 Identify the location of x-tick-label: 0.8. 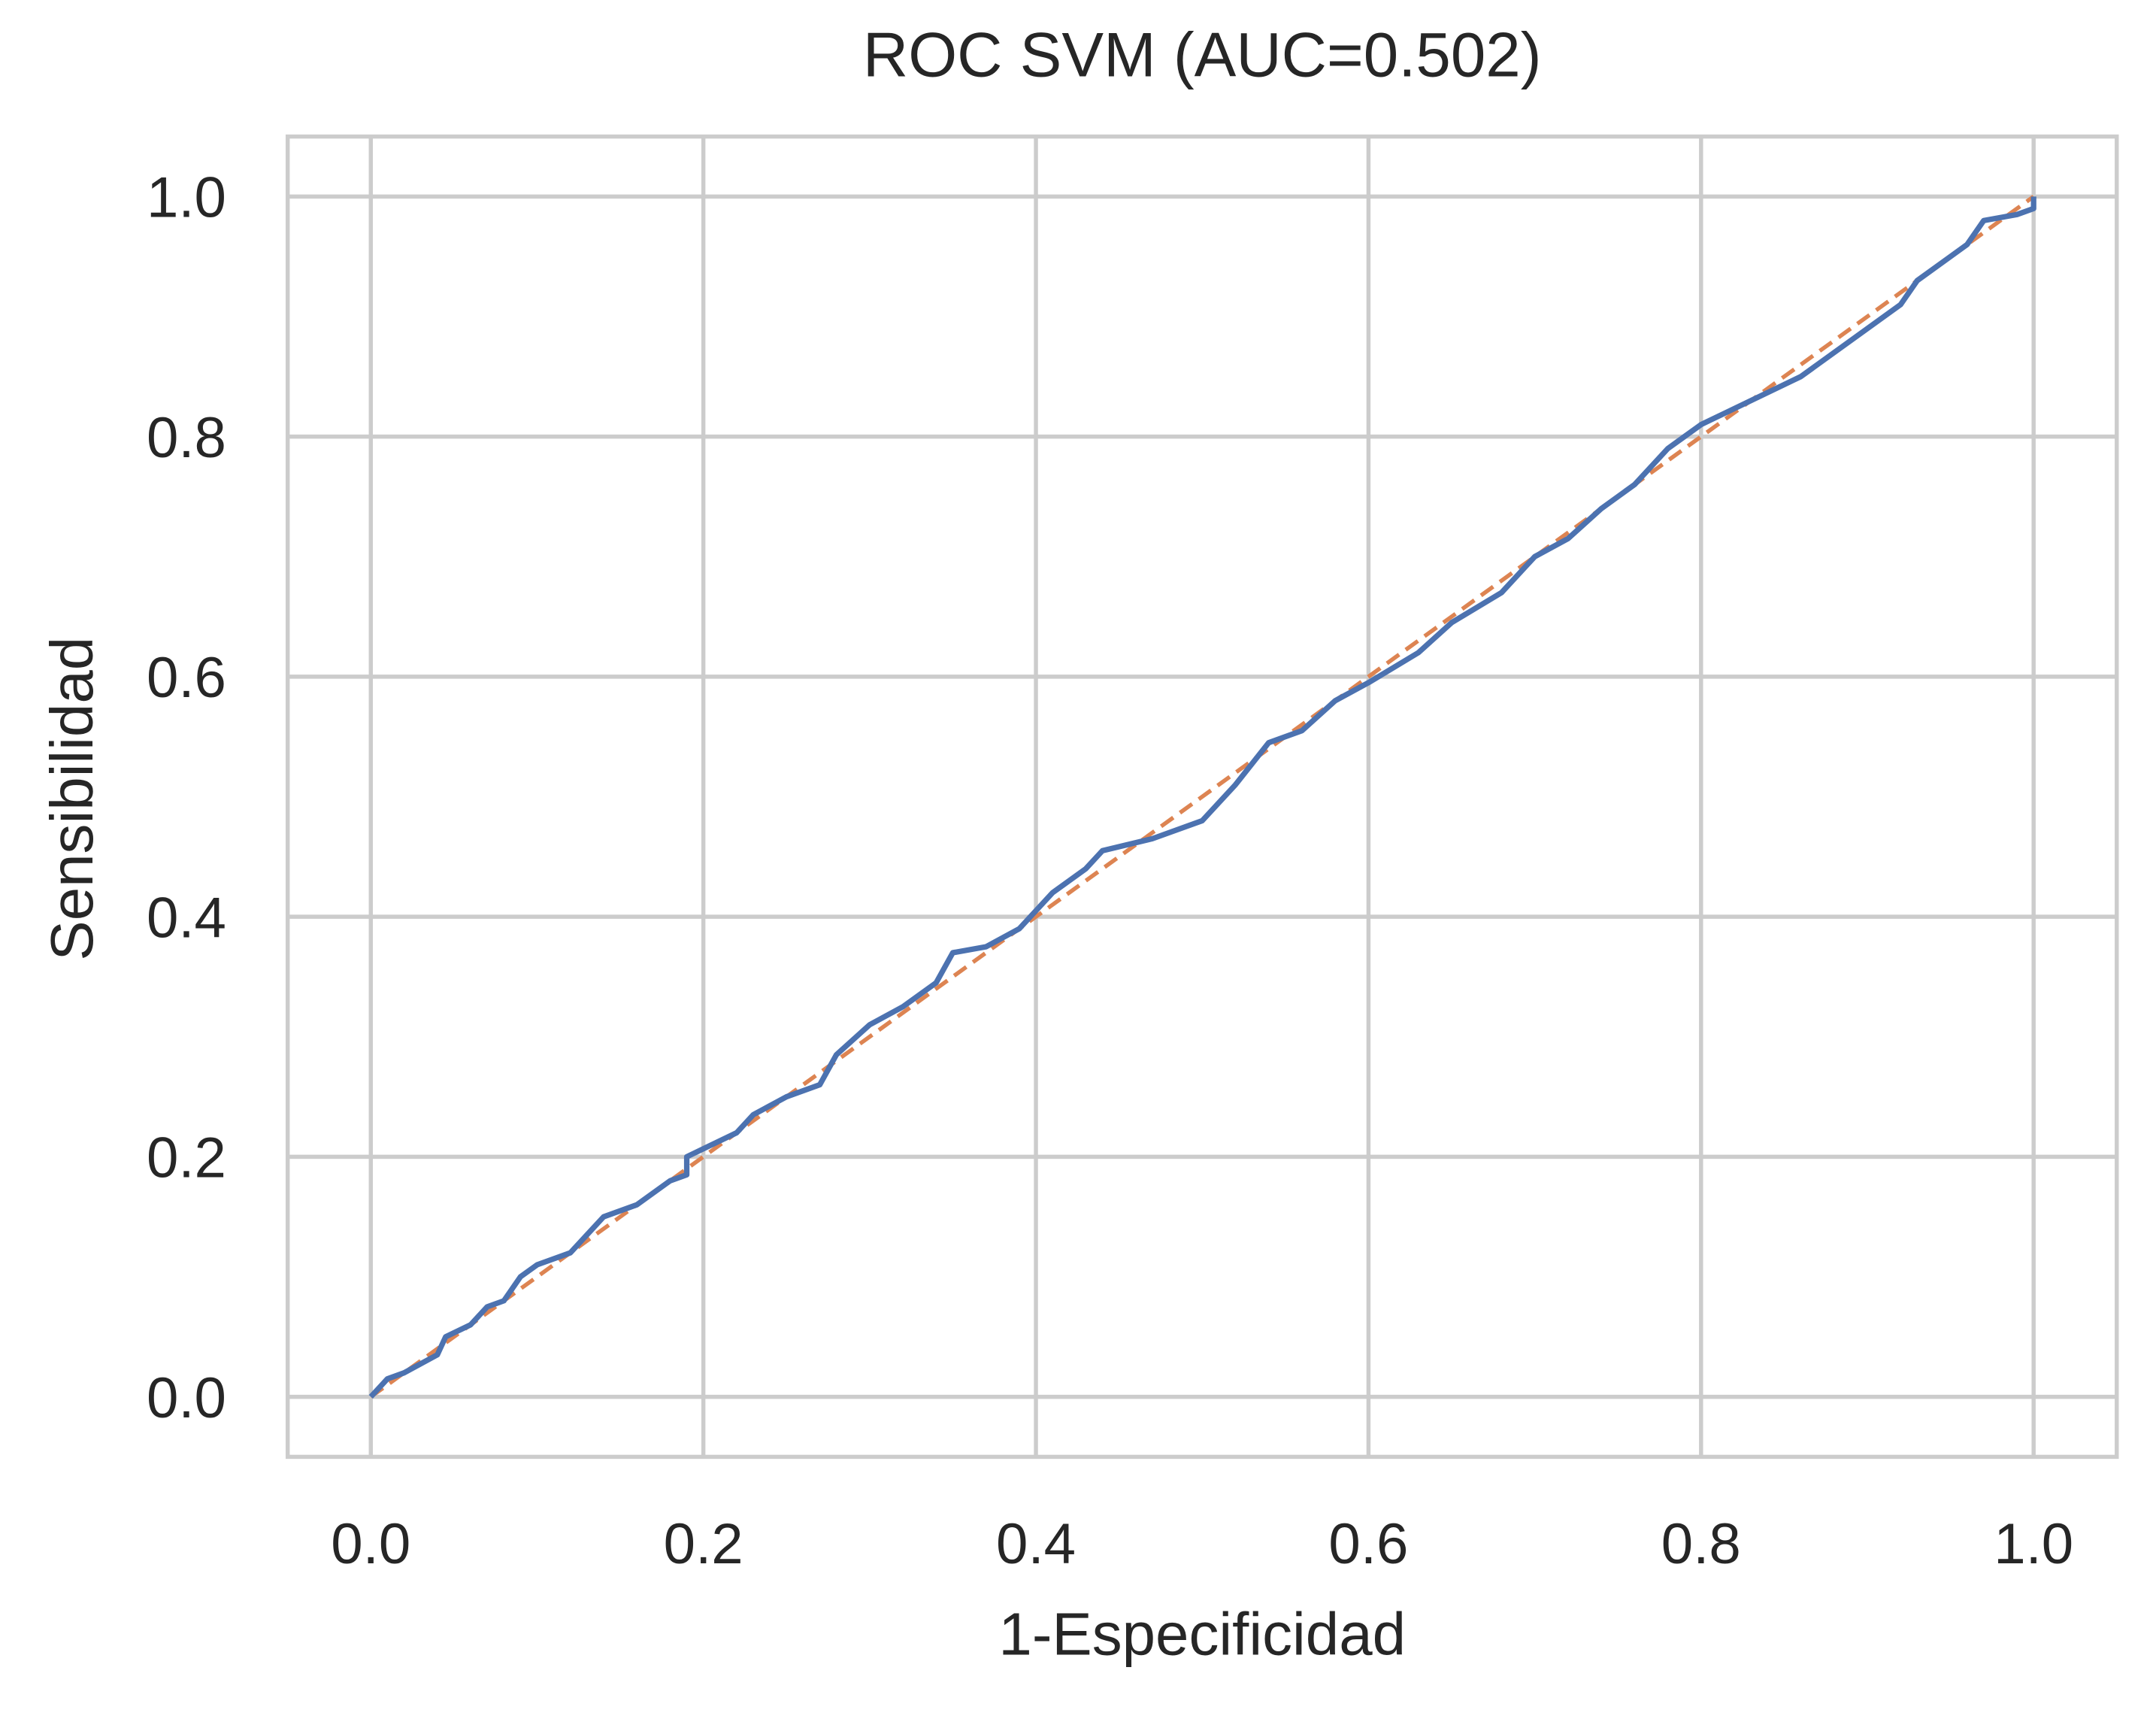
(1701, 1544).